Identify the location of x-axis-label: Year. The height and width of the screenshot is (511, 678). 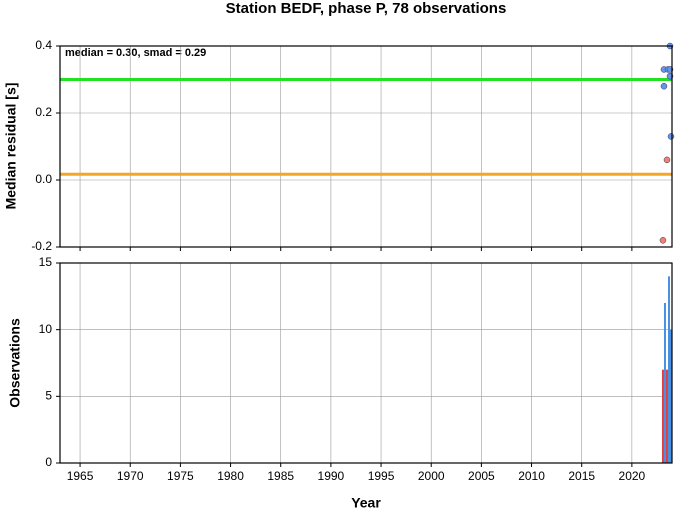
(366, 503).